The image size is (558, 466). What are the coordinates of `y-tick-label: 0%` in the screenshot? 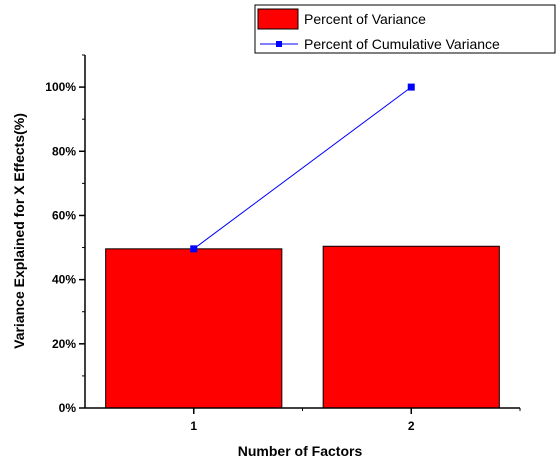 It's located at (68, 408).